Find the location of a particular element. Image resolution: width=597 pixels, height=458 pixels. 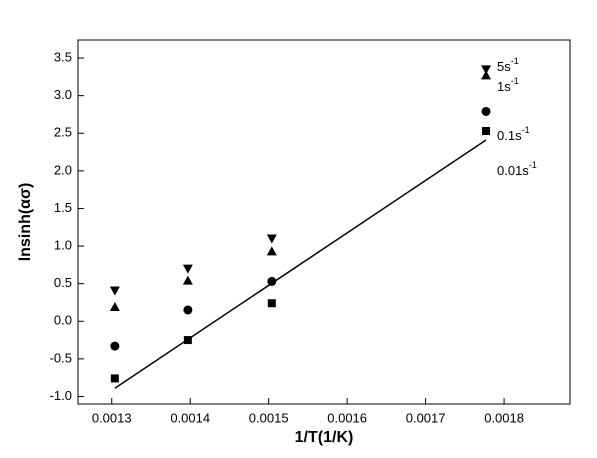

annotation: 1s-1 is located at coordinates (508, 85).